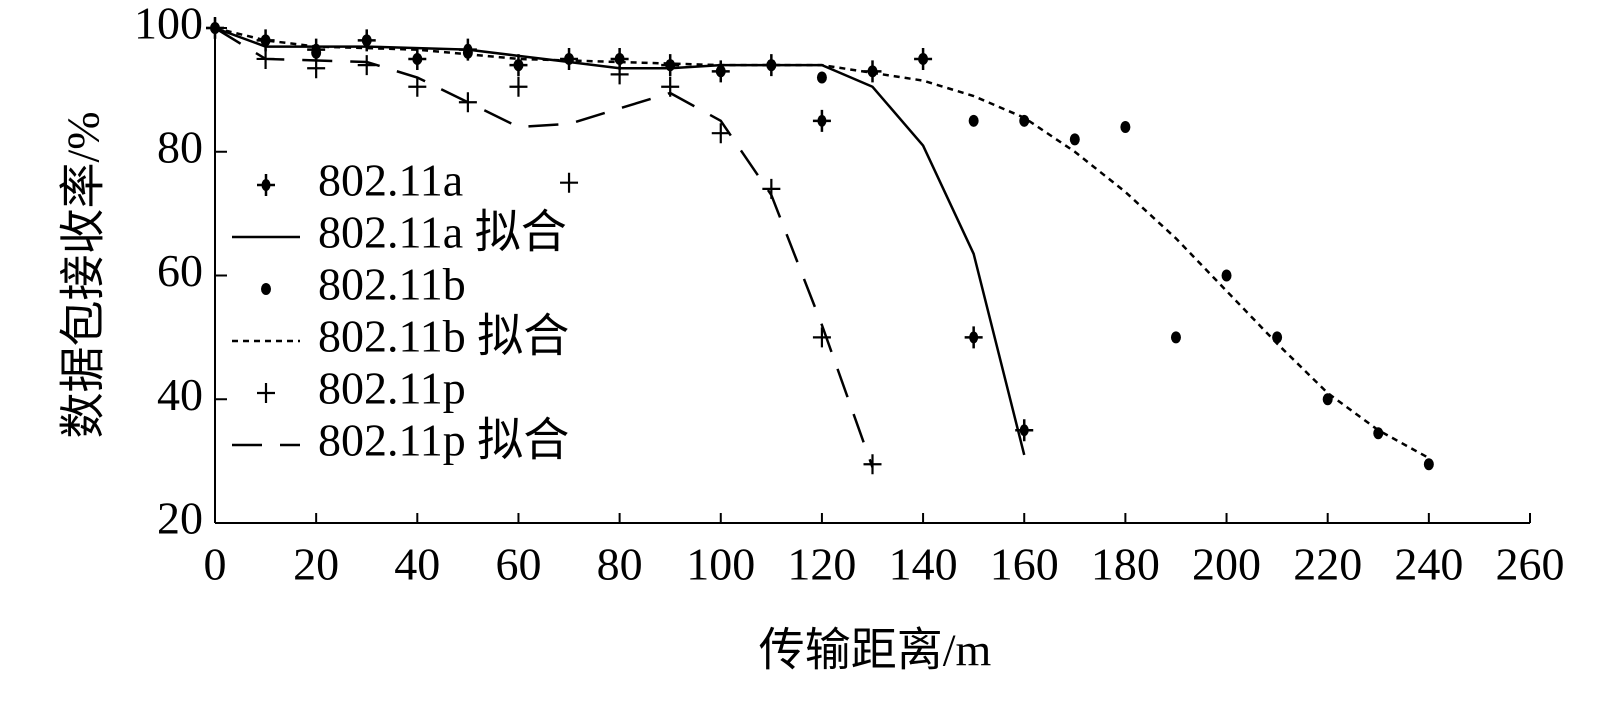  What do you see at coordinates (180, 270) in the screenshot?
I see `y-tick-label: 60` at bounding box center [180, 270].